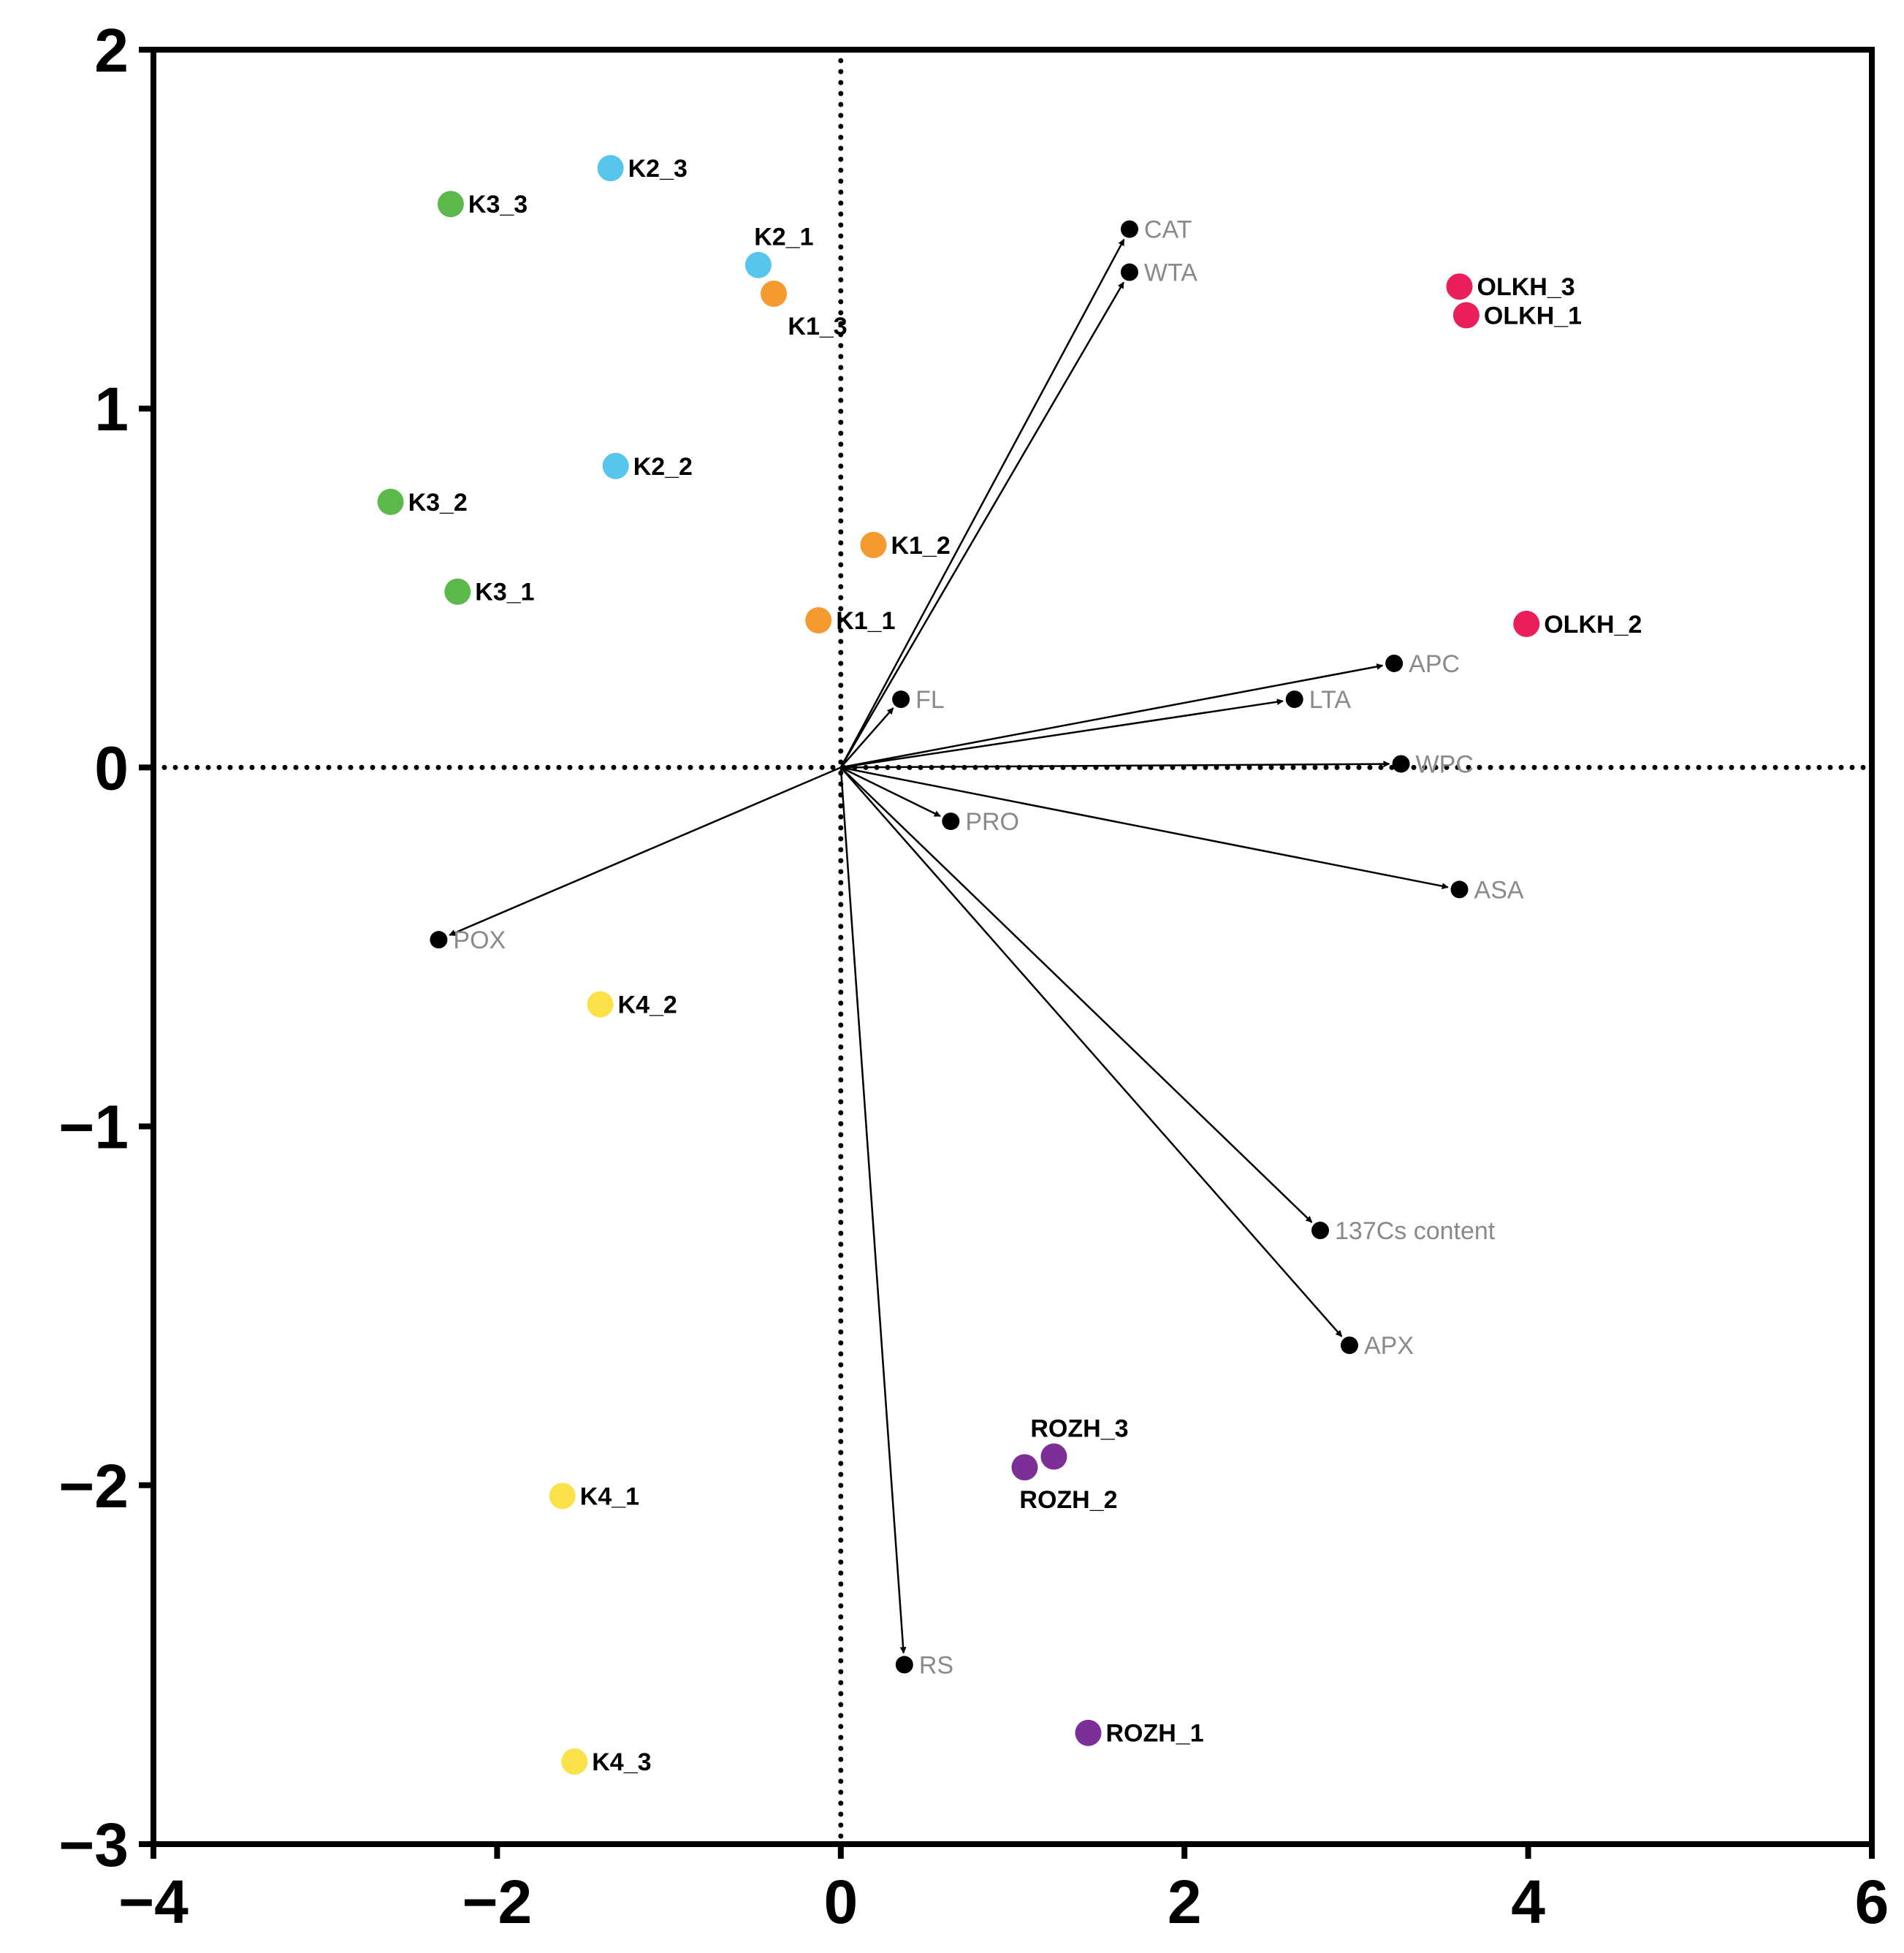 The height and width of the screenshot is (1953, 1904). Describe the element at coordinates (1170, 273) in the screenshot. I see `loading-label-wta: WTA` at that location.